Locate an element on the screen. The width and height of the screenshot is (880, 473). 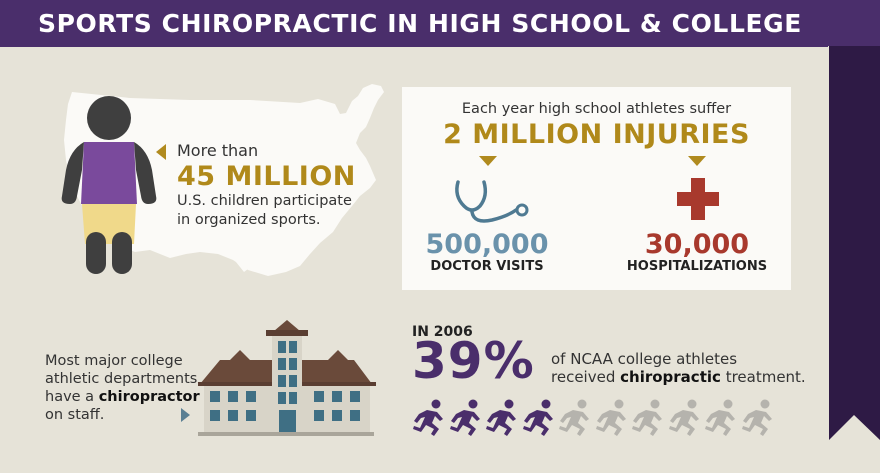
doctor-visits-value: 500,000 is located at coordinates (487, 244).